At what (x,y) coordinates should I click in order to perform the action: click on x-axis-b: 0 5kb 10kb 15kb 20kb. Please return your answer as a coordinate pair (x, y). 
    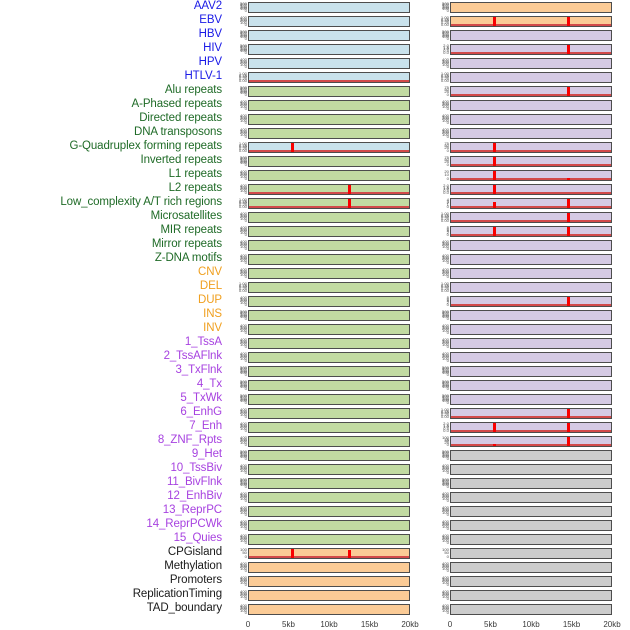
    Looking at the image, I should click on (534, 624).